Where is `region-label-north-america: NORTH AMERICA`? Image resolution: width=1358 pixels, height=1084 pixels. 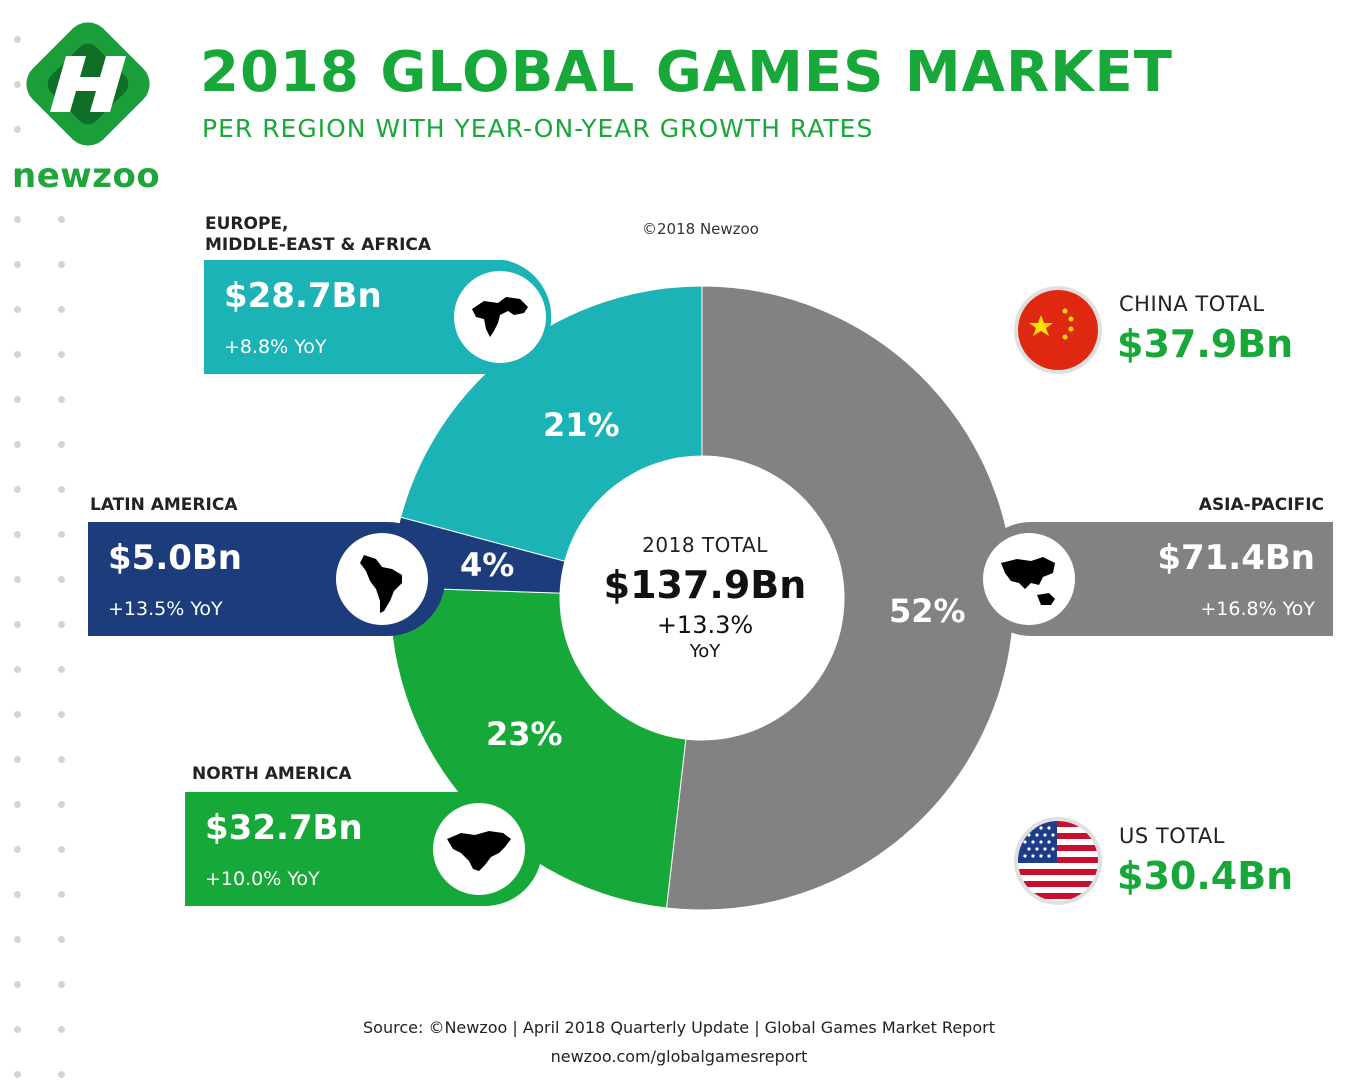 region-label-north-america: NORTH AMERICA is located at coordinates (272, 774).